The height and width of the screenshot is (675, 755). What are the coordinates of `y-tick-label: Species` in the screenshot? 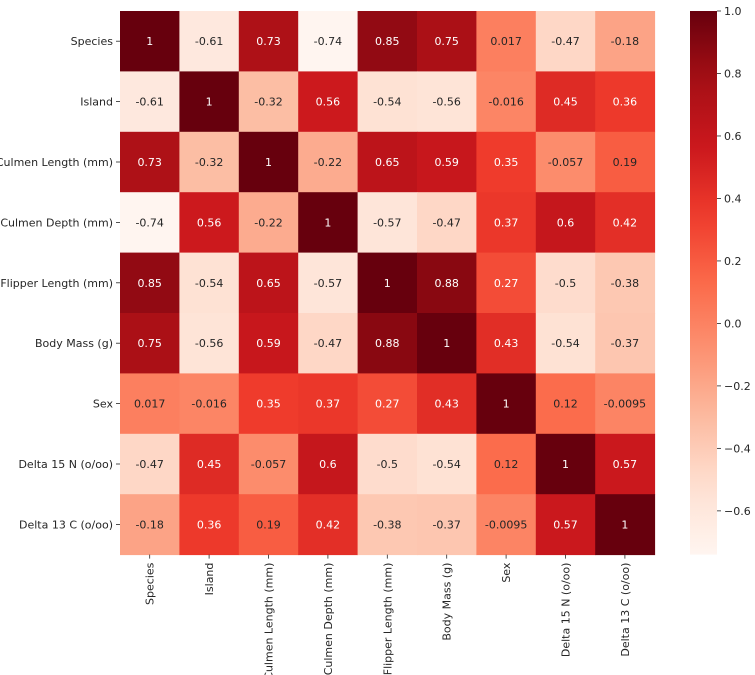 It's located at (92, 41).